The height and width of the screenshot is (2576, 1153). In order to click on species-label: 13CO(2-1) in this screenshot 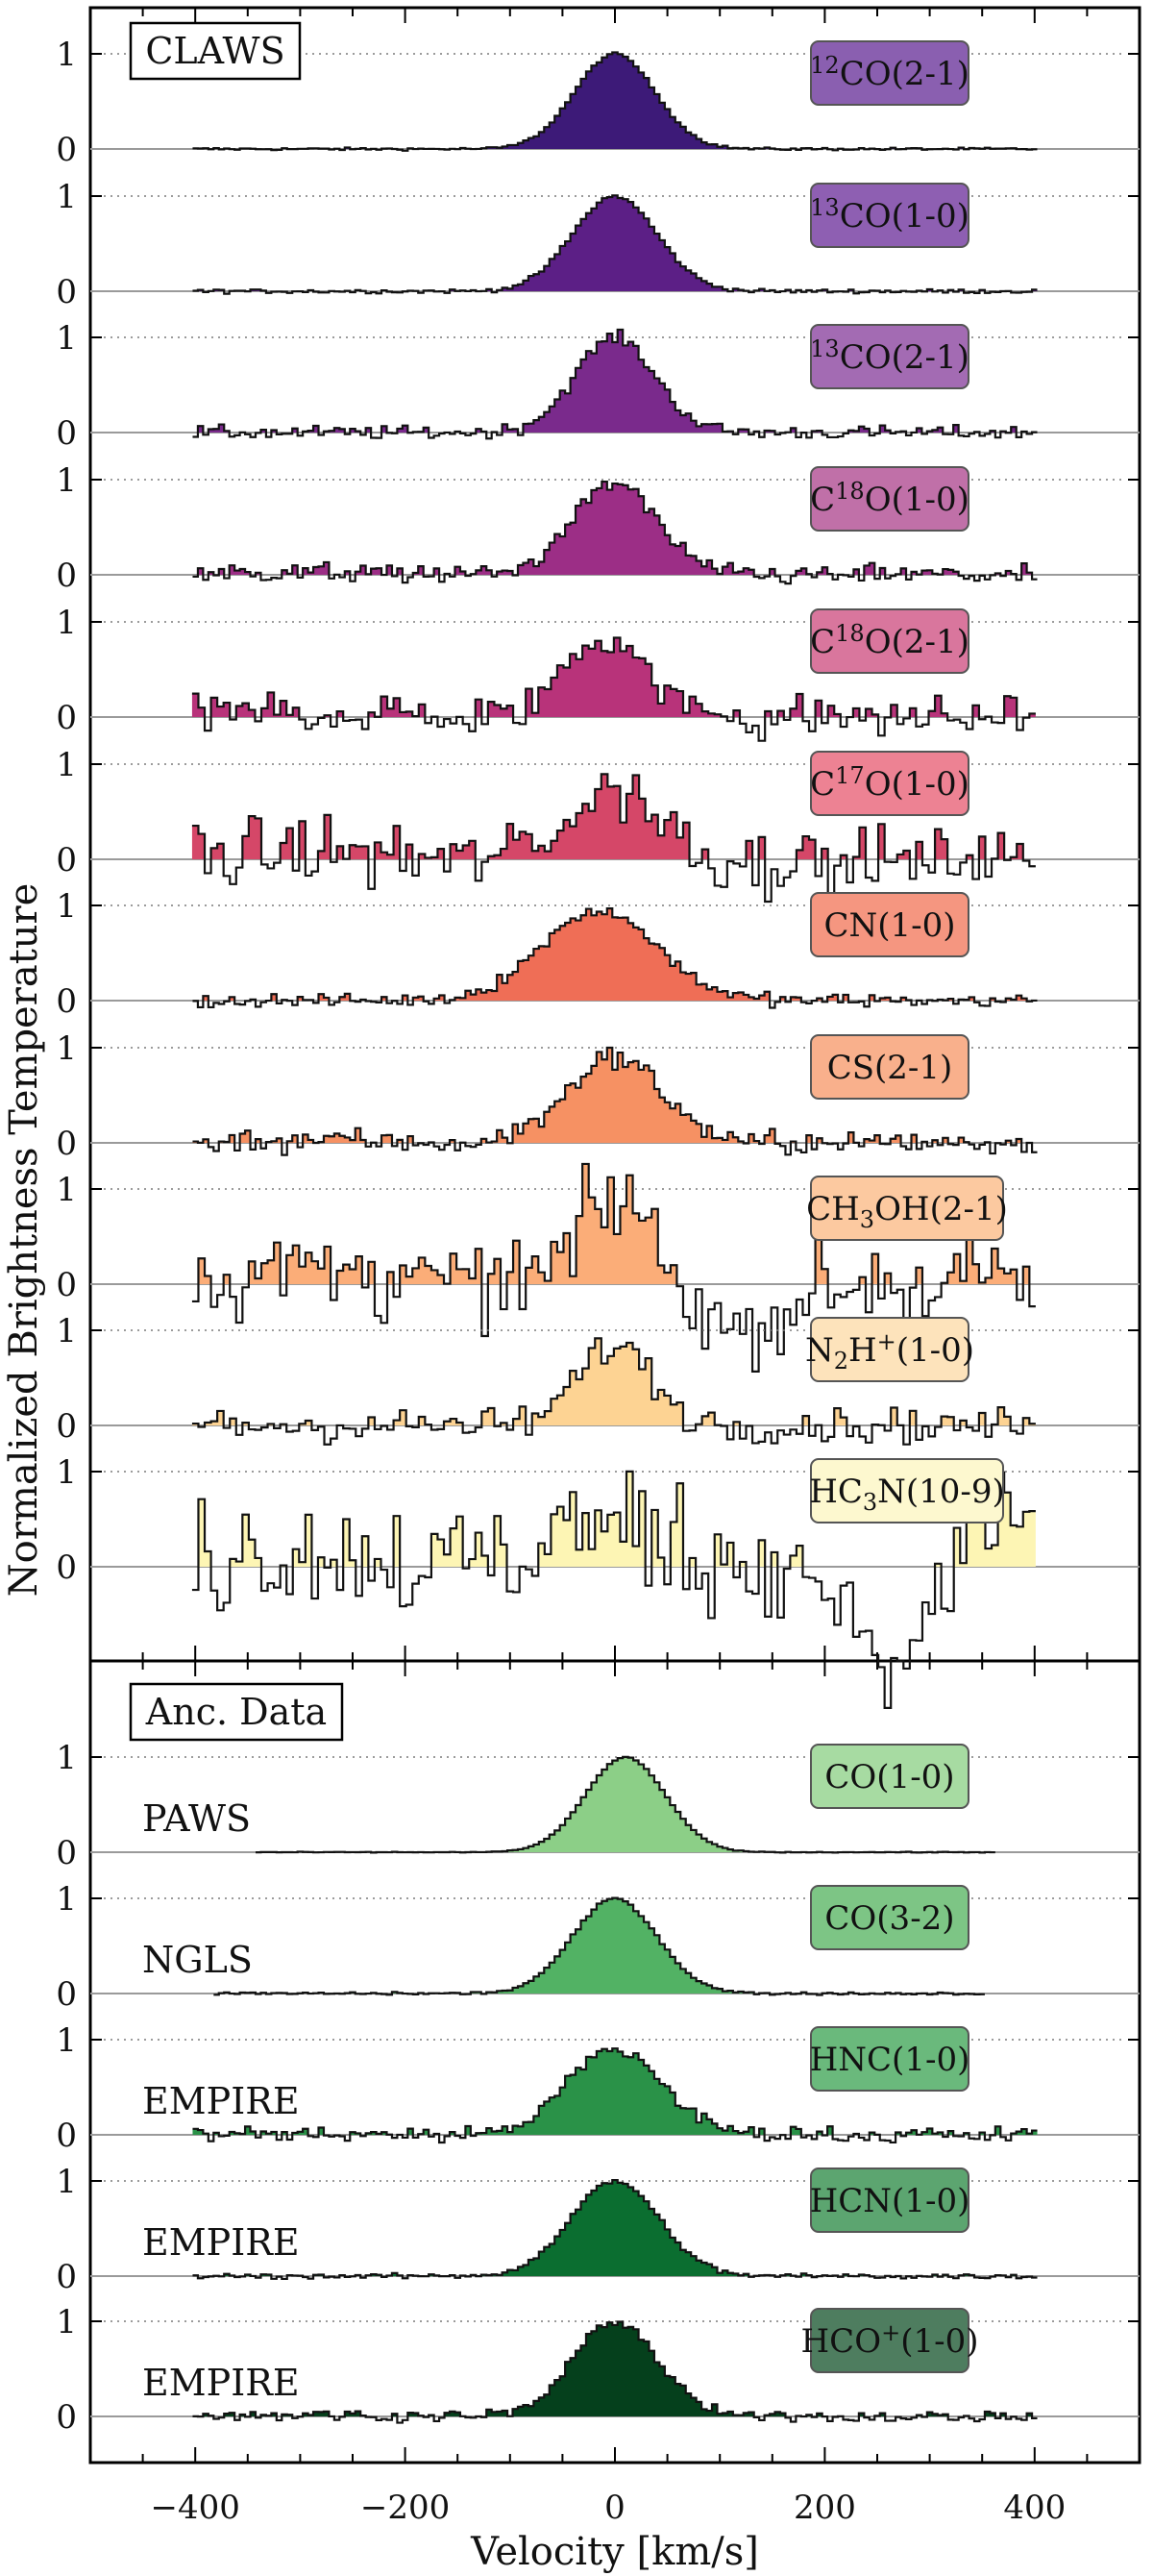, I will do `click(889, 356)`.